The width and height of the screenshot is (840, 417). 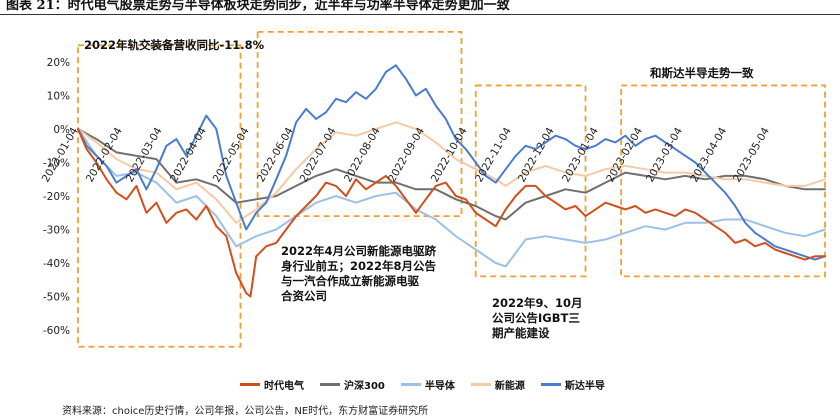 I want to click on legend-item: 沪深300, so click(x=352, y=384).